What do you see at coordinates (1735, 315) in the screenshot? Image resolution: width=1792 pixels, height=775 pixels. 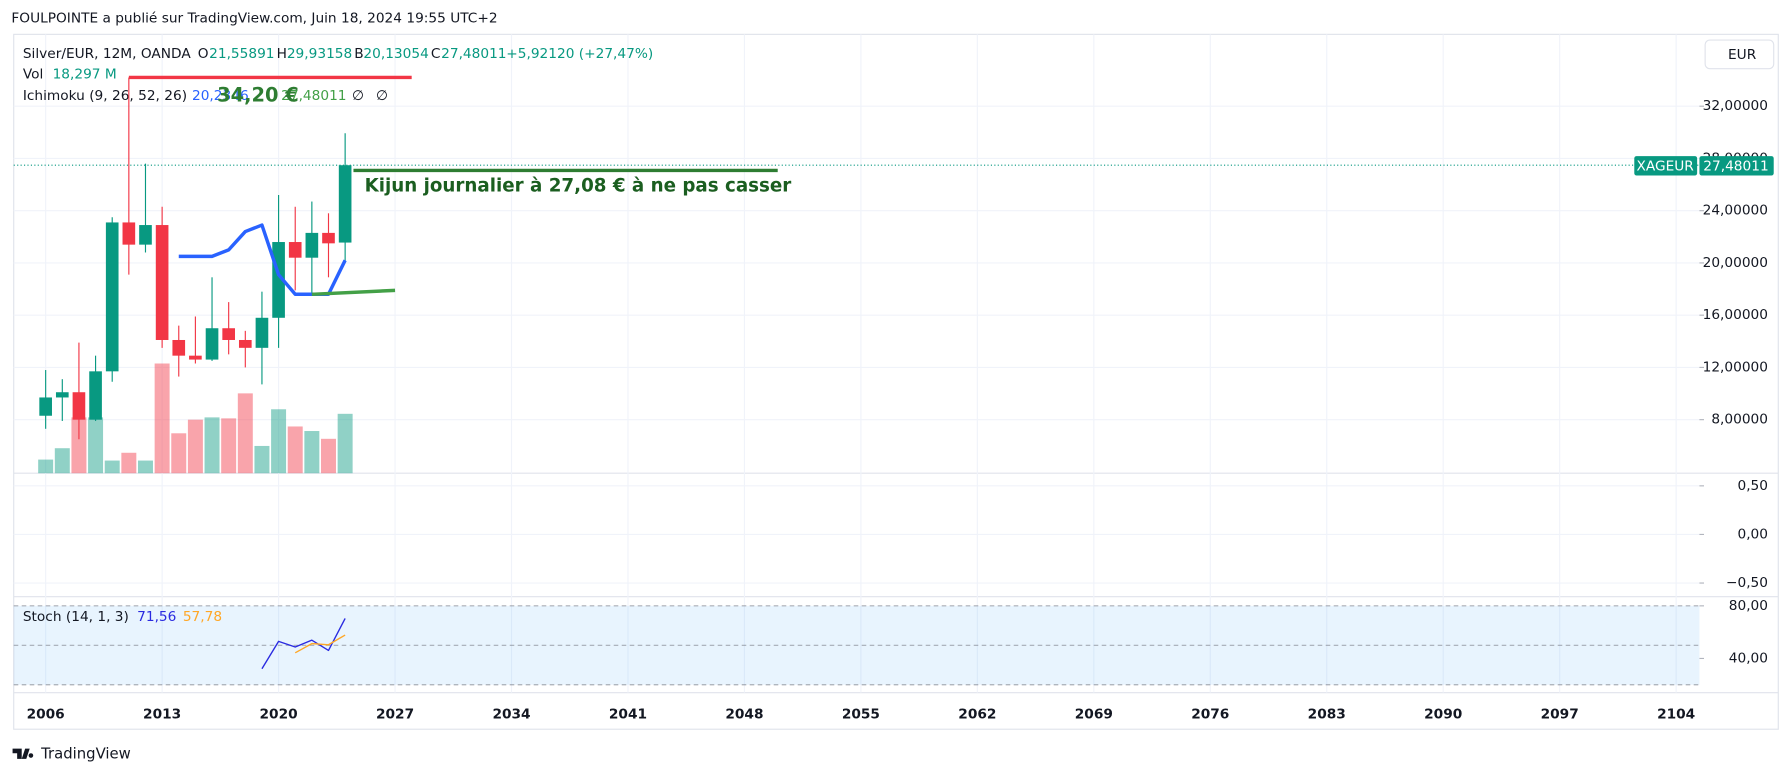 I see `y-tick-label: 16,00000` at bounding box center [1735, 315].